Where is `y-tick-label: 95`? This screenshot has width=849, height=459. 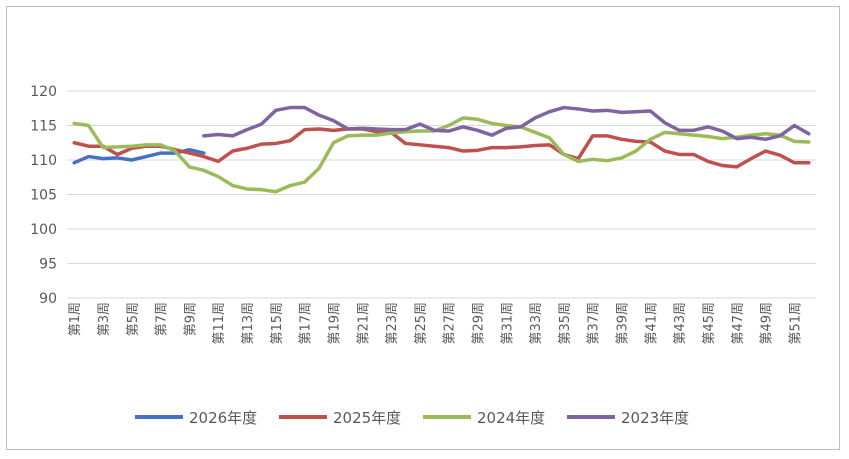
y-tick-label: 95 is located at coordinates (48, 265).